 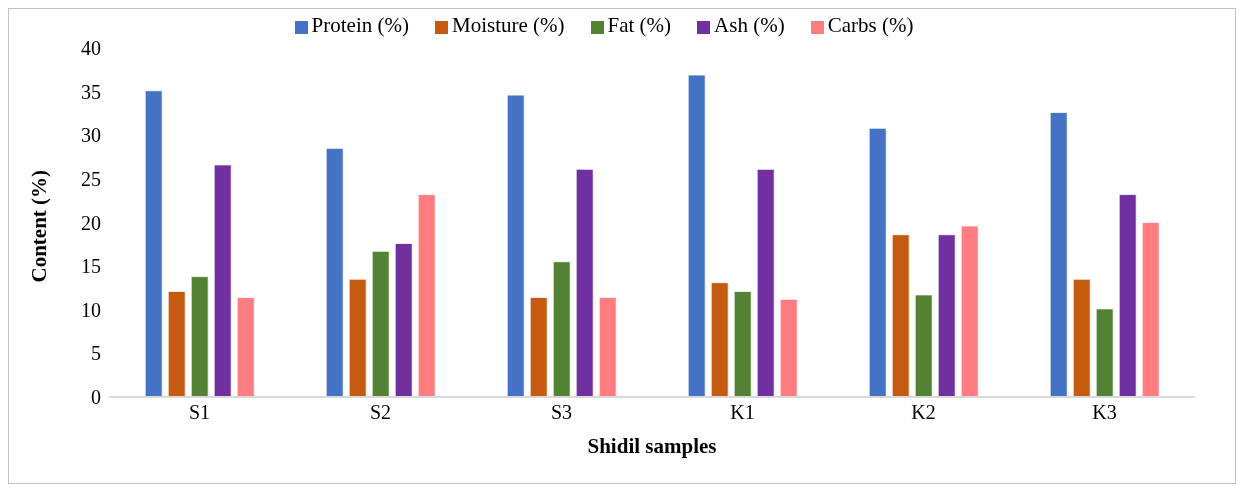 I want to click on legend-label: Carbs (%), so click(x=870, y=25).